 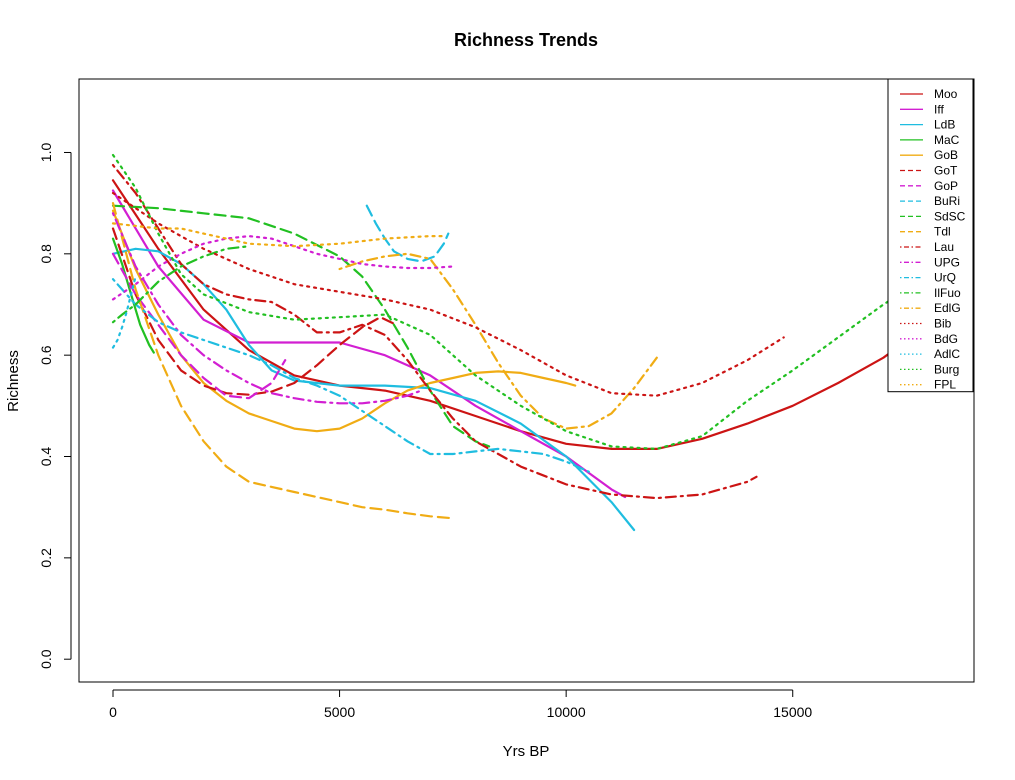 What do you see at coordinates (947, 293) in the screenshot?
I see `legend-label-ilfuo: IlFuo` at bounding box center [947, 293].